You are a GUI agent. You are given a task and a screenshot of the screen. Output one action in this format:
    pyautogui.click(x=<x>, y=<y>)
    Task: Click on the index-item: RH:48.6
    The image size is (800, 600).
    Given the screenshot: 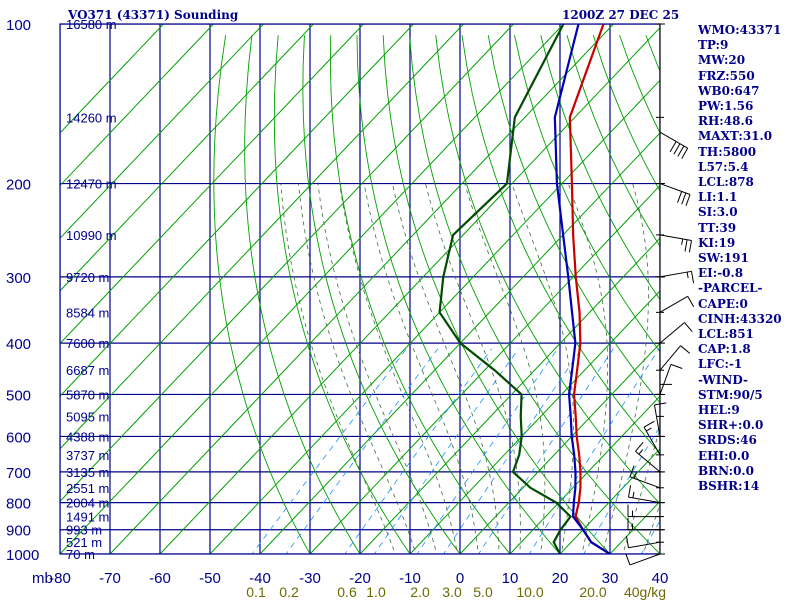 What is the action you would take?
    pyautogui.click(x=725, y=121)
    